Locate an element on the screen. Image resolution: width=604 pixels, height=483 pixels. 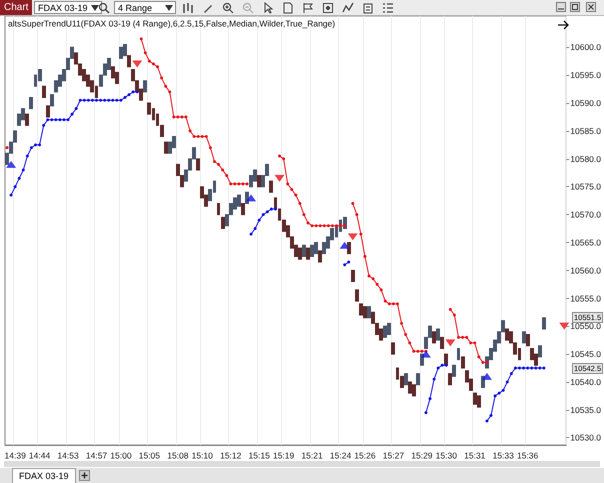
y-tick-label: 10545.0 is located at coordinates (586, 354).